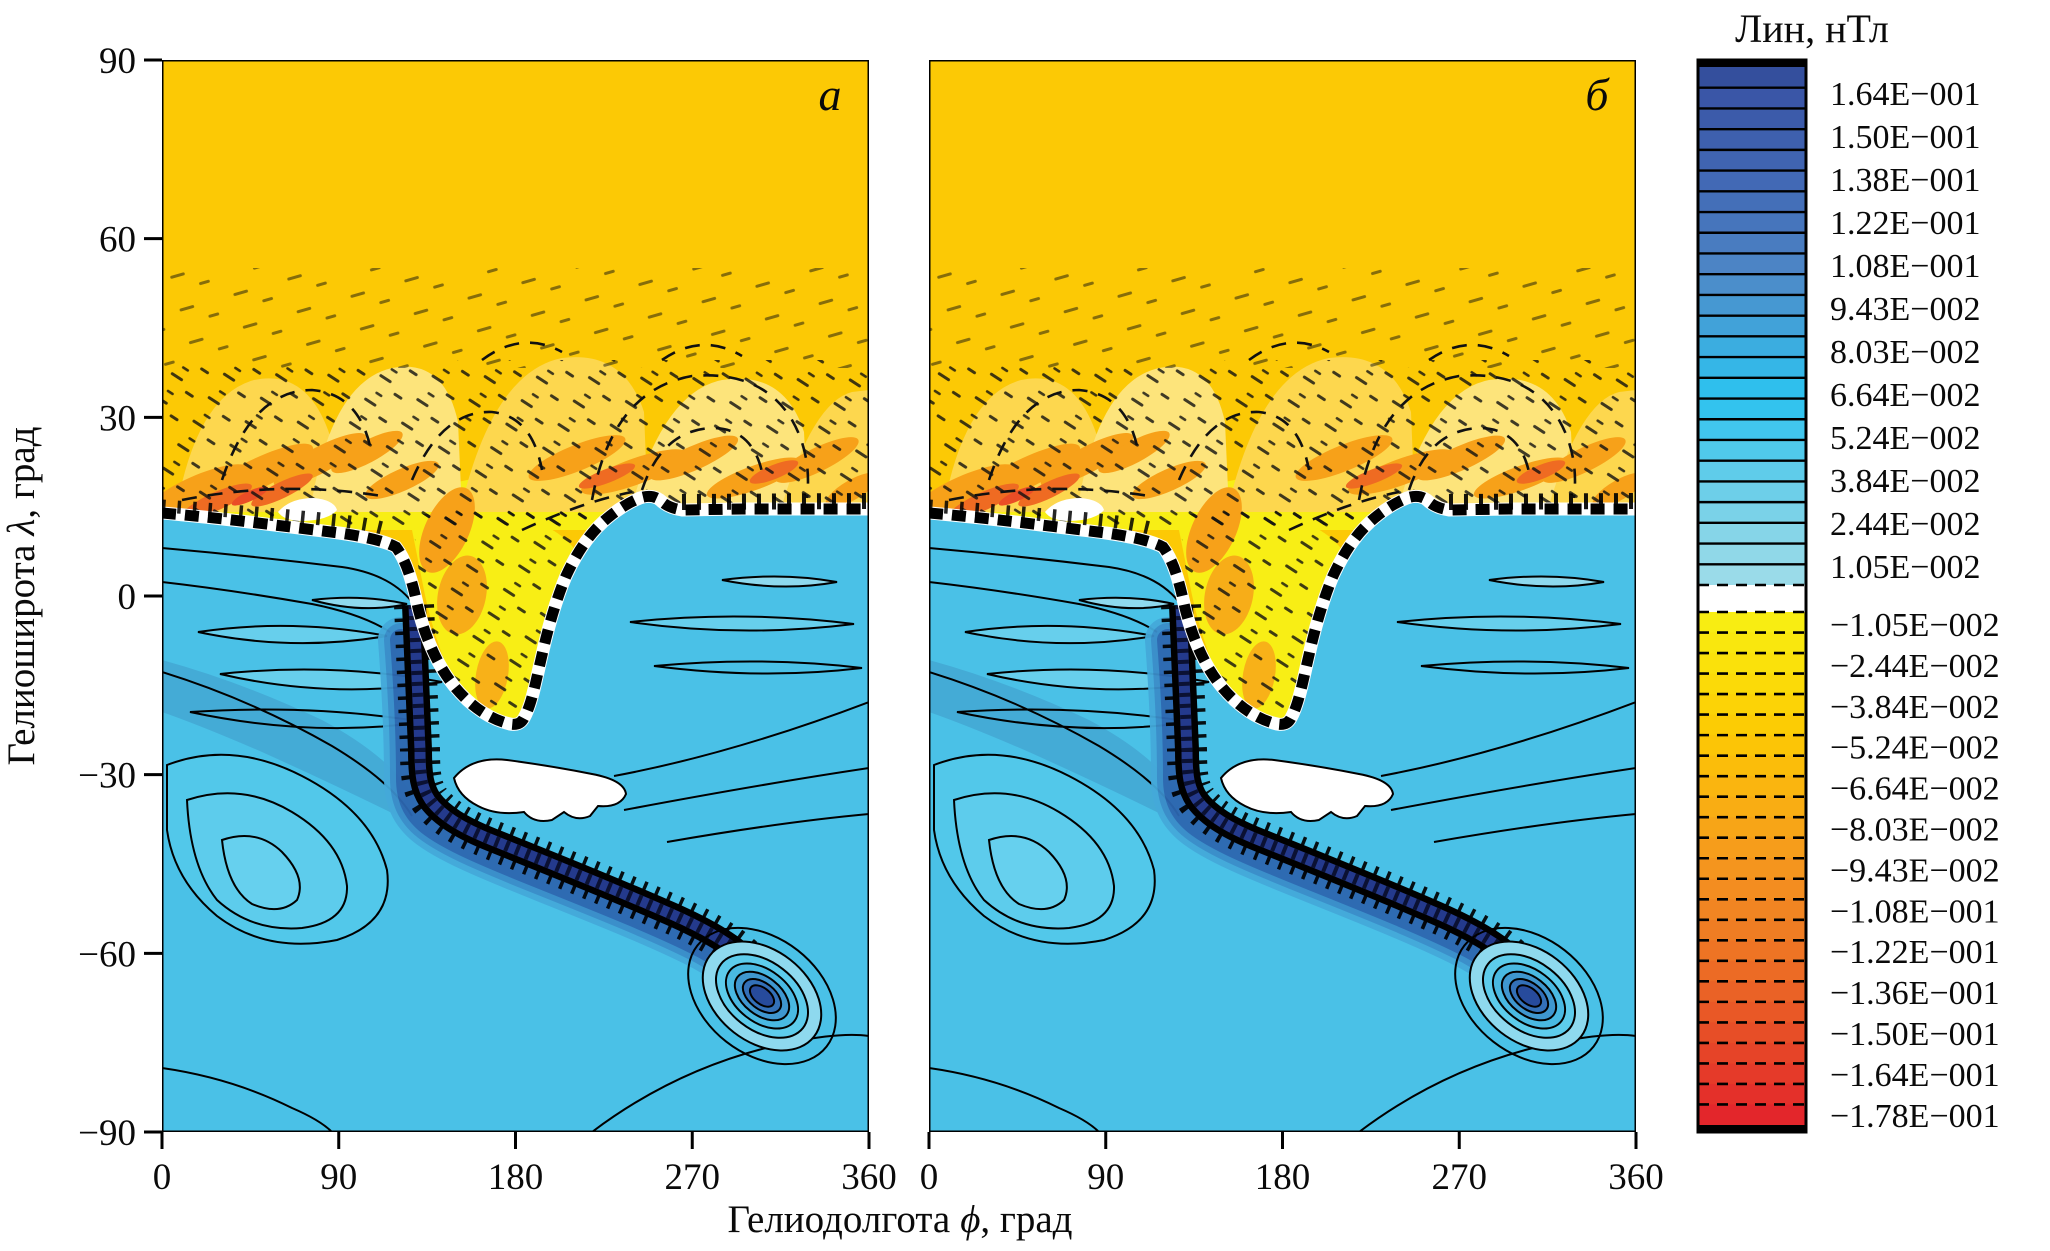 This screenshot has width=2050, height=1251. What do you see at coordinates (107, 1133) in the screenshot?
I see `y-tick-label-6: −90` at bounding box center [107, 1133].